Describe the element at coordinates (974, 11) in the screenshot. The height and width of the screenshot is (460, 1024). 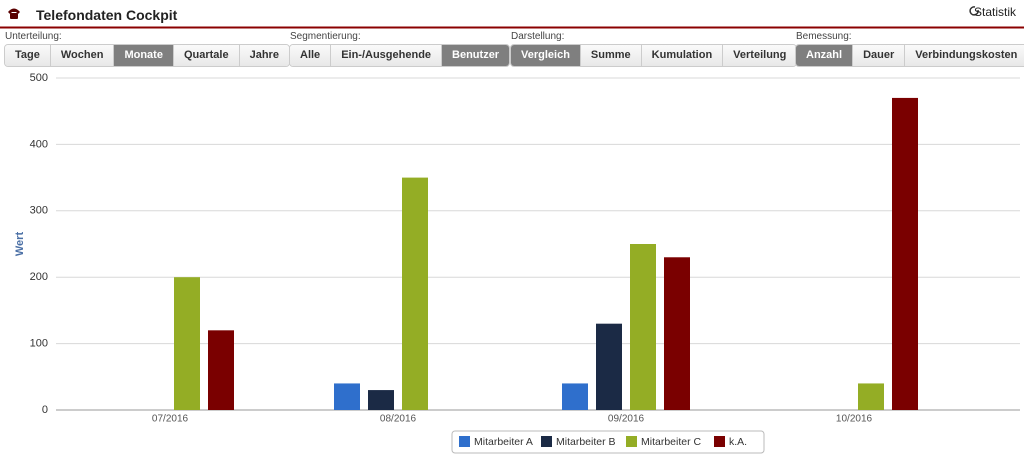
I see `refresh-icon` at that location.